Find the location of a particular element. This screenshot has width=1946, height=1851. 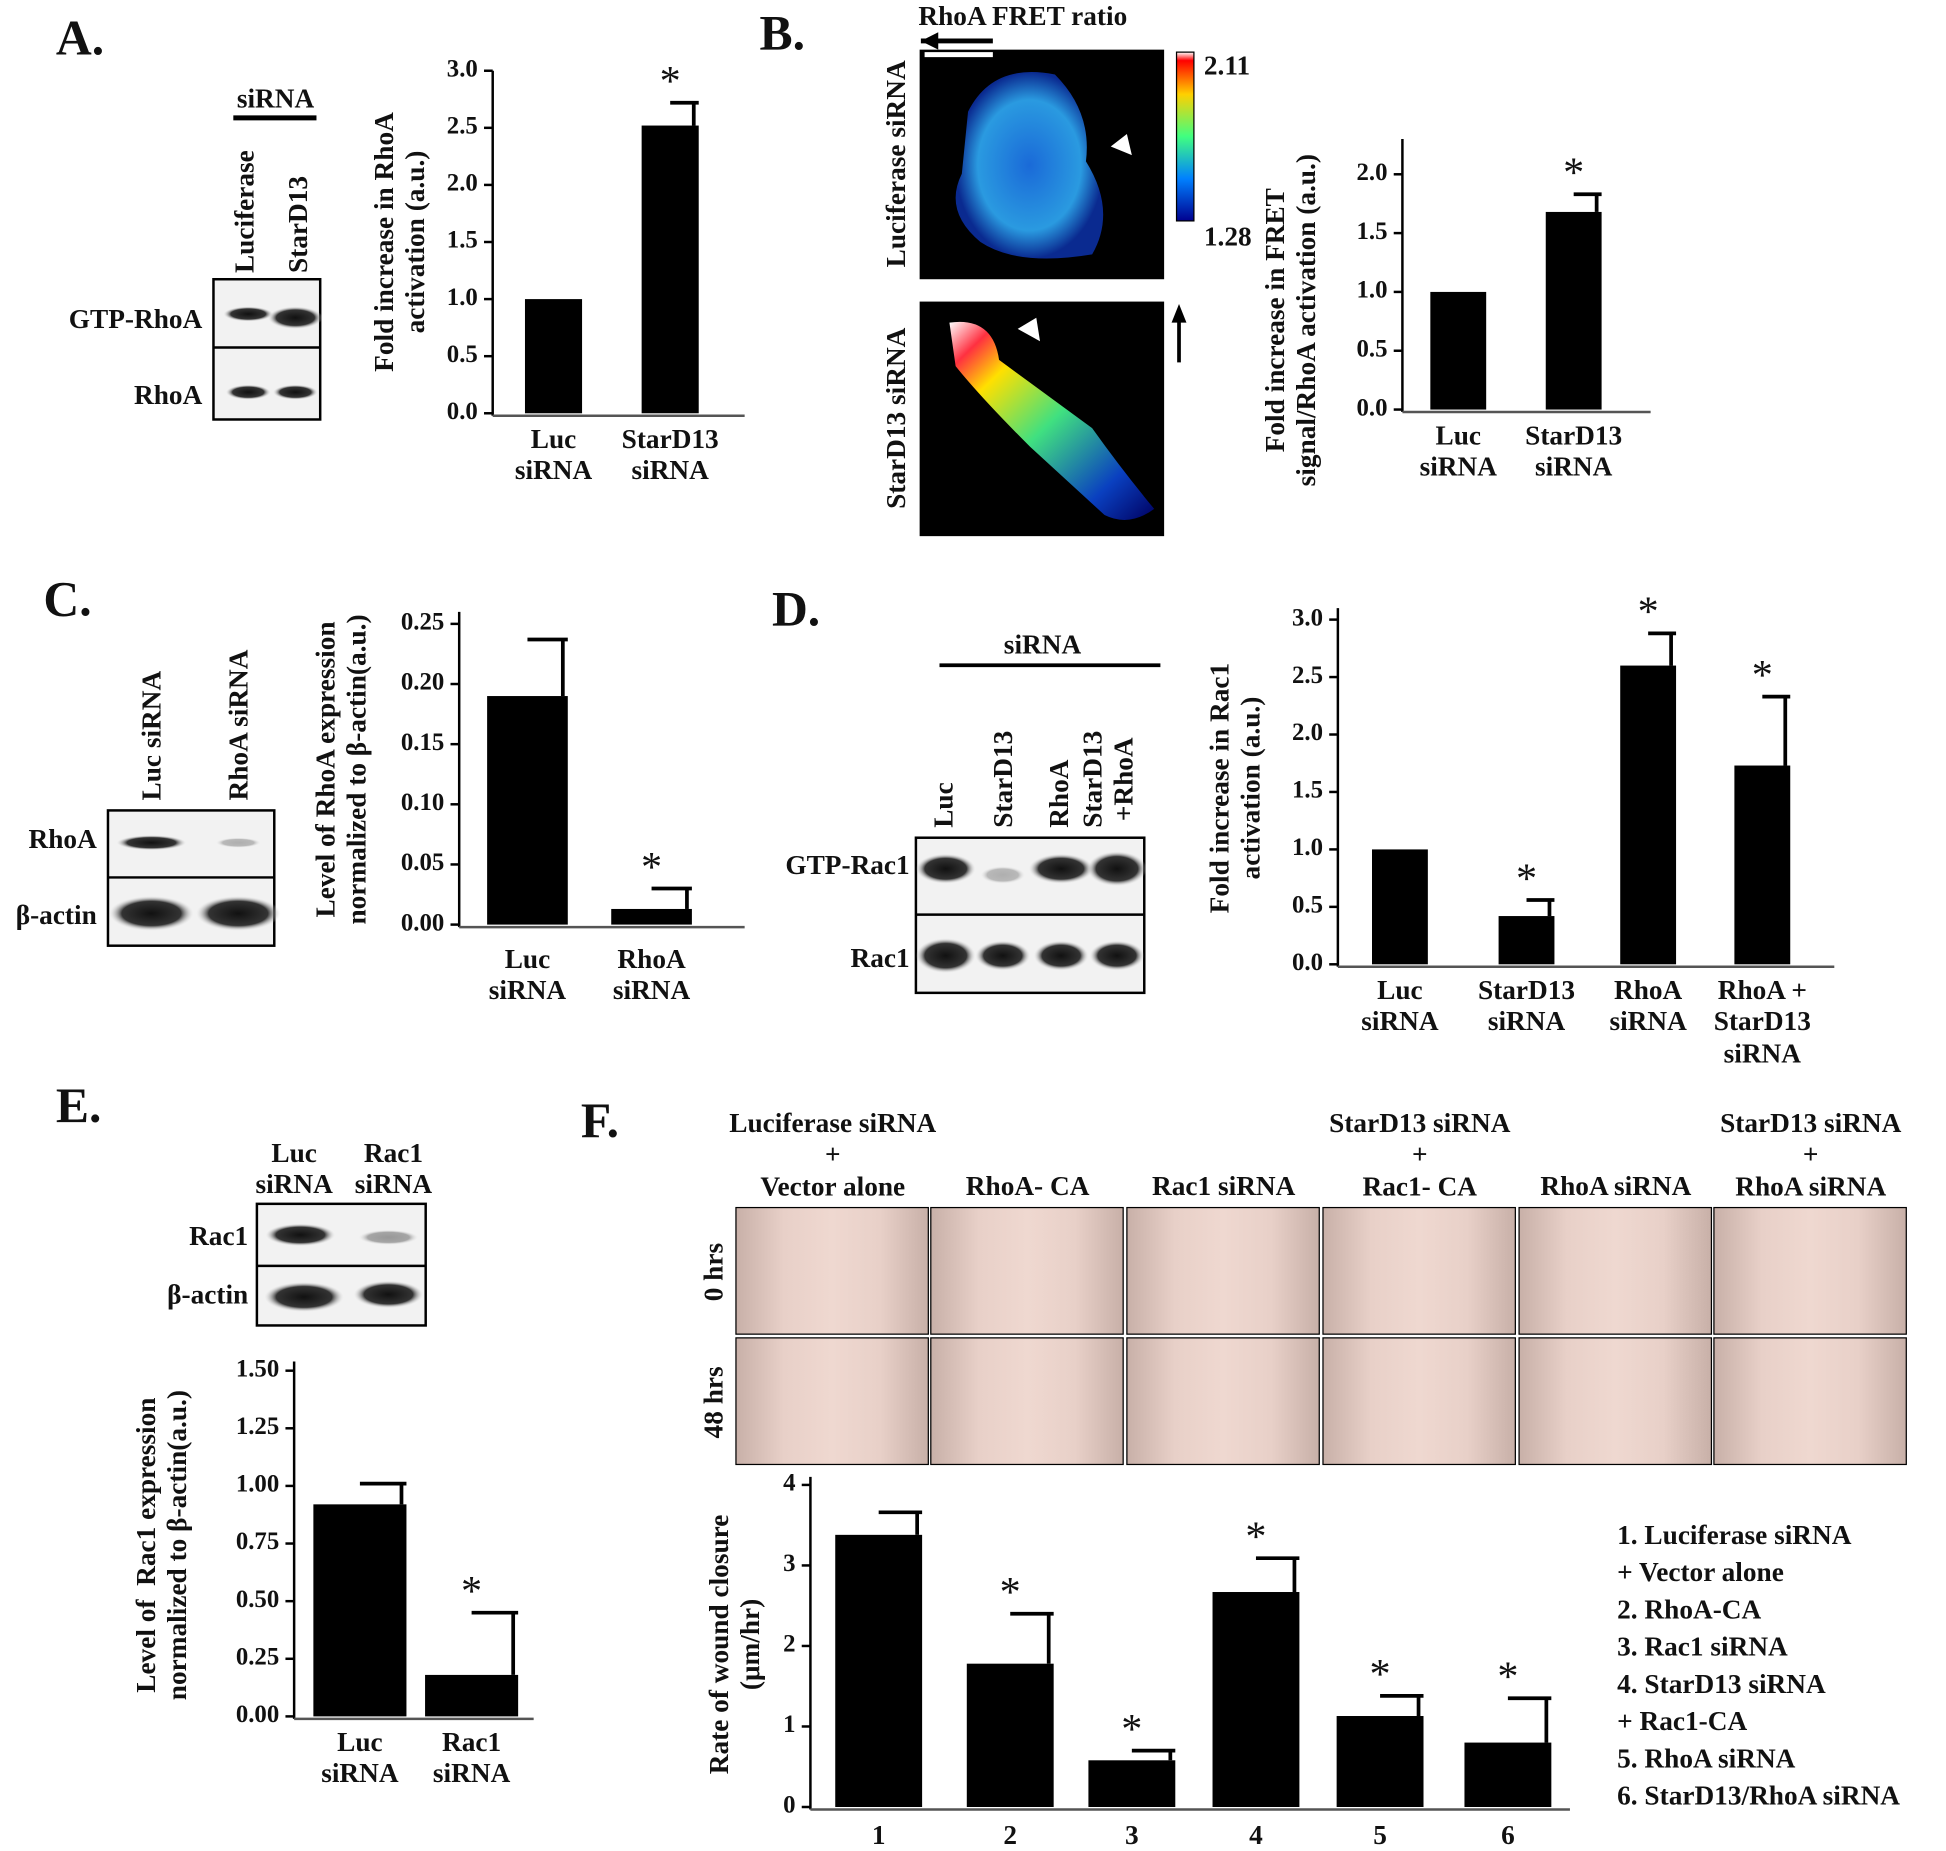

wound-images is located at coordinates (1321, 1336).